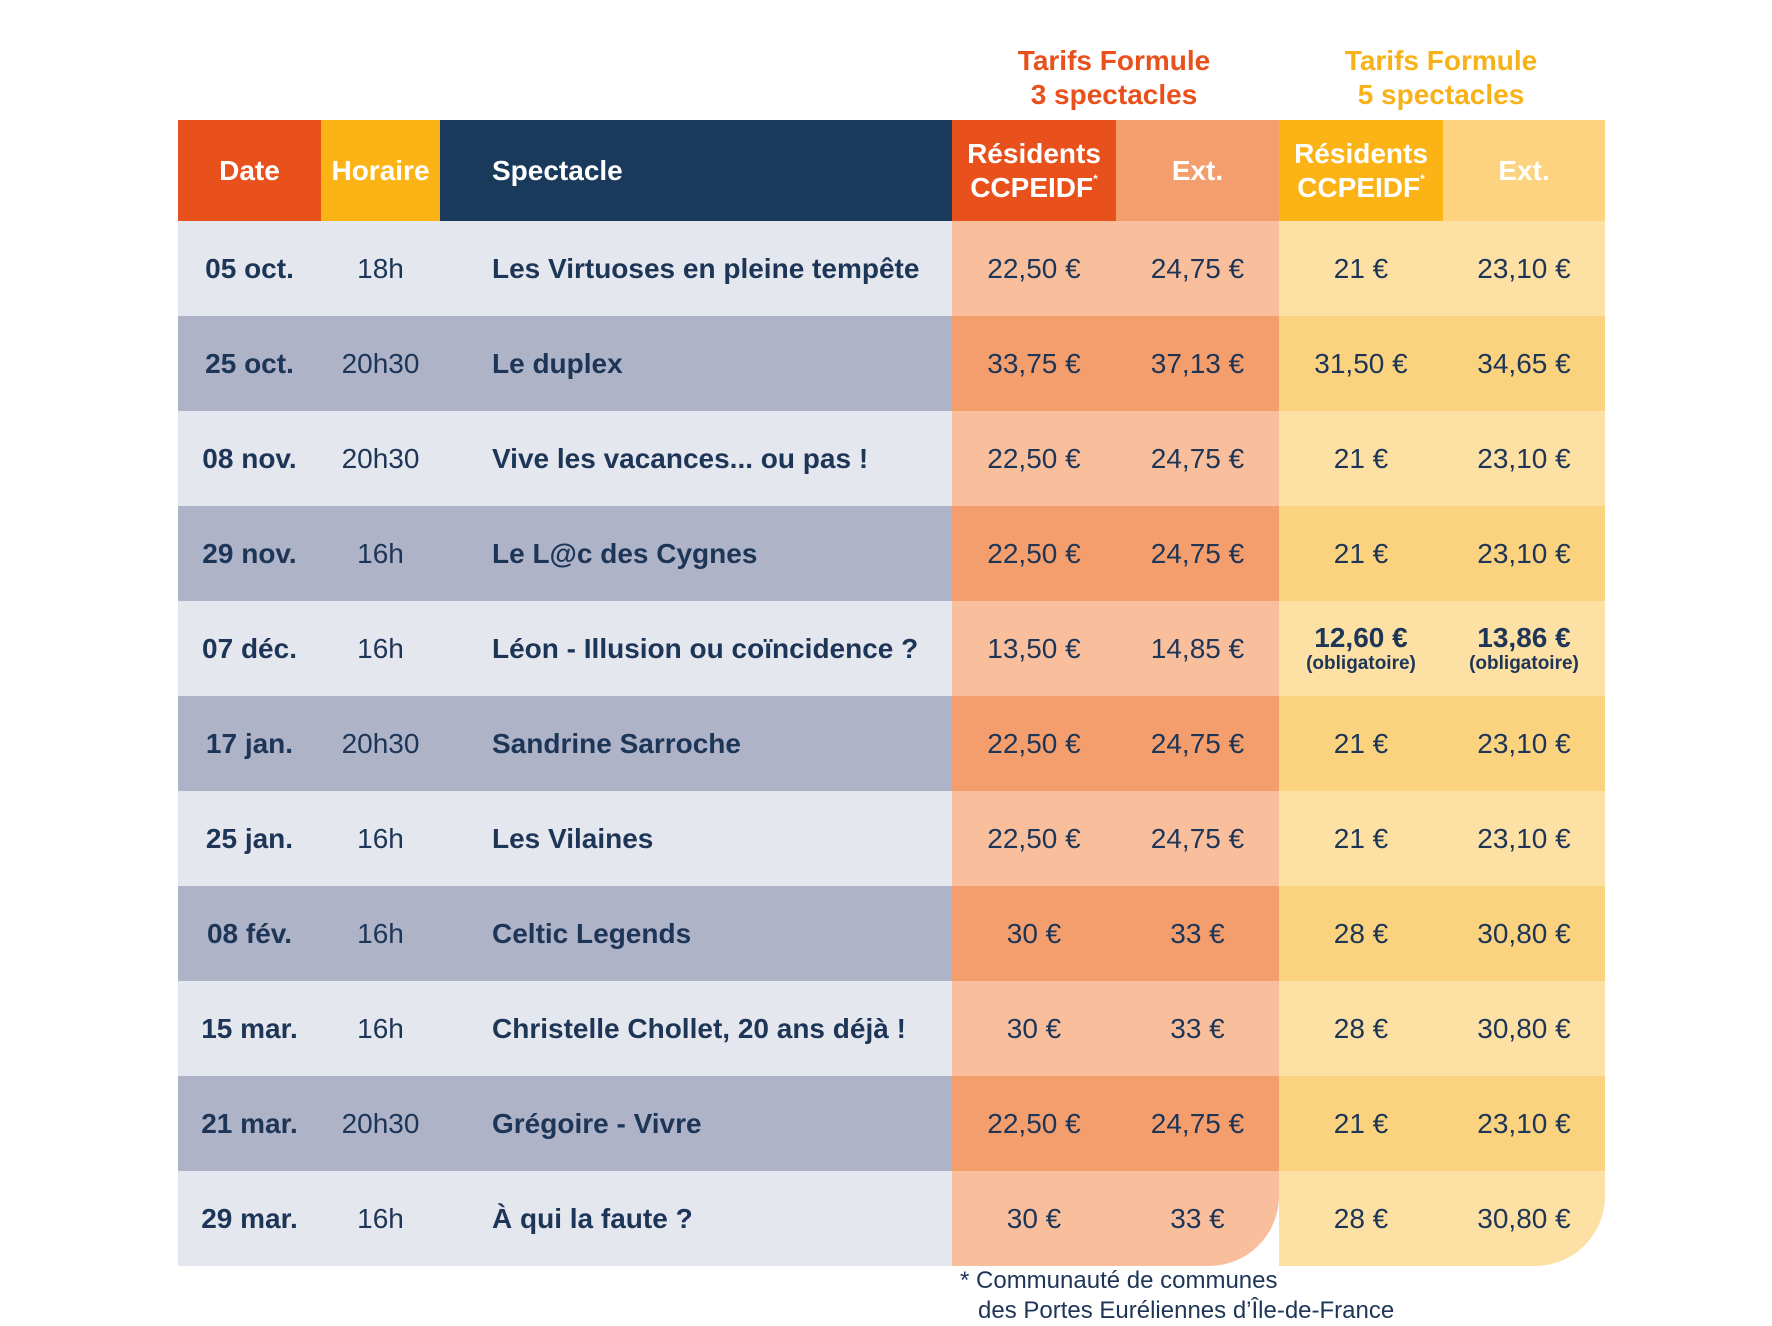 Image resolution: width=1772 pixels, height=1326 pixels. I want to click on cell-horaire: 18h, so click(380, 268).